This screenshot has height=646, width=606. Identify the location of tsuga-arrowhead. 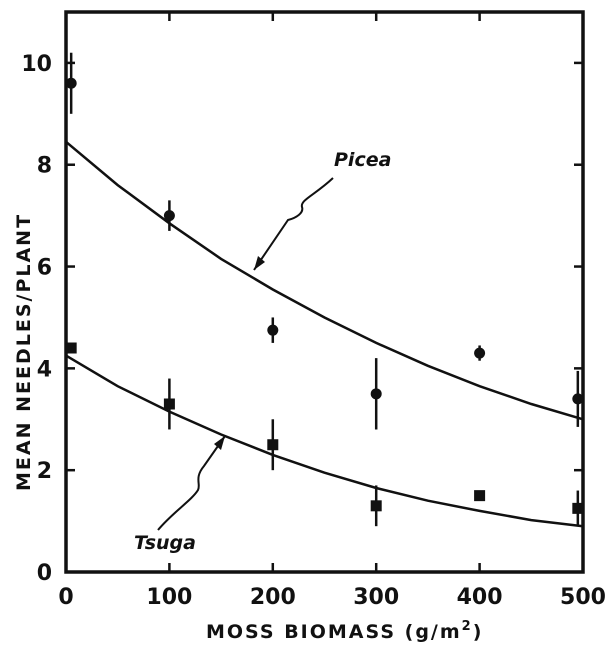
(219, 443).